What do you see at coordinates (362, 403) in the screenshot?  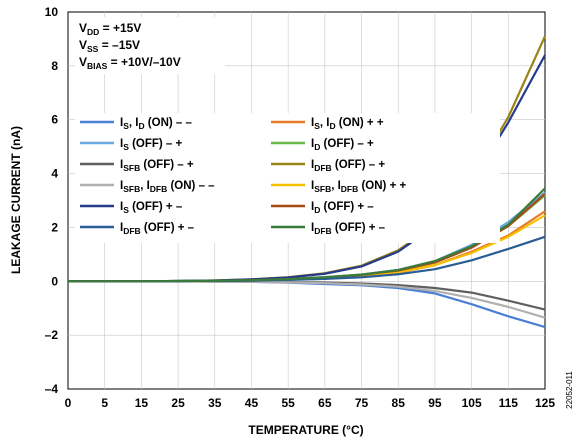 I see `x-tick-label: 75` at bounding box center [362, 403].